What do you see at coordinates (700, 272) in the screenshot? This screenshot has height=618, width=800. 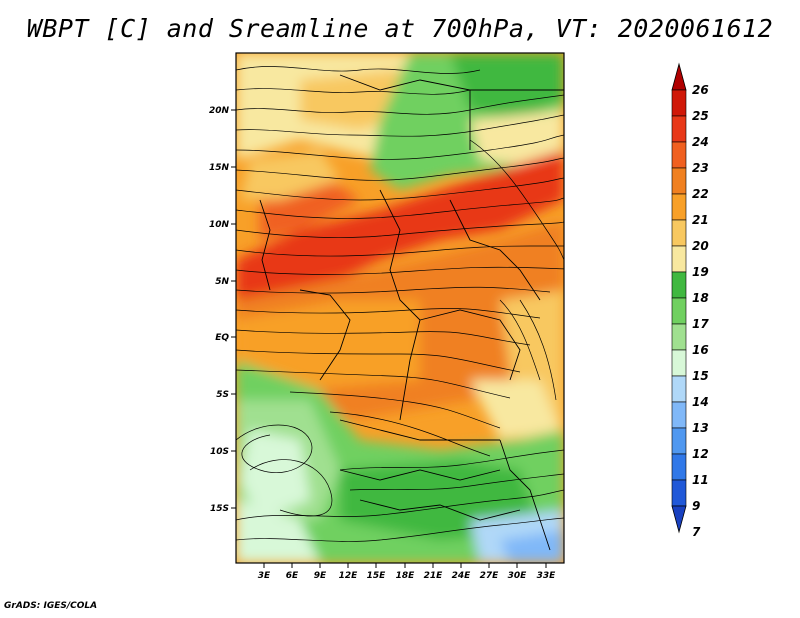 I see `colorbar-label: 19` at bounding box center [700, 272].